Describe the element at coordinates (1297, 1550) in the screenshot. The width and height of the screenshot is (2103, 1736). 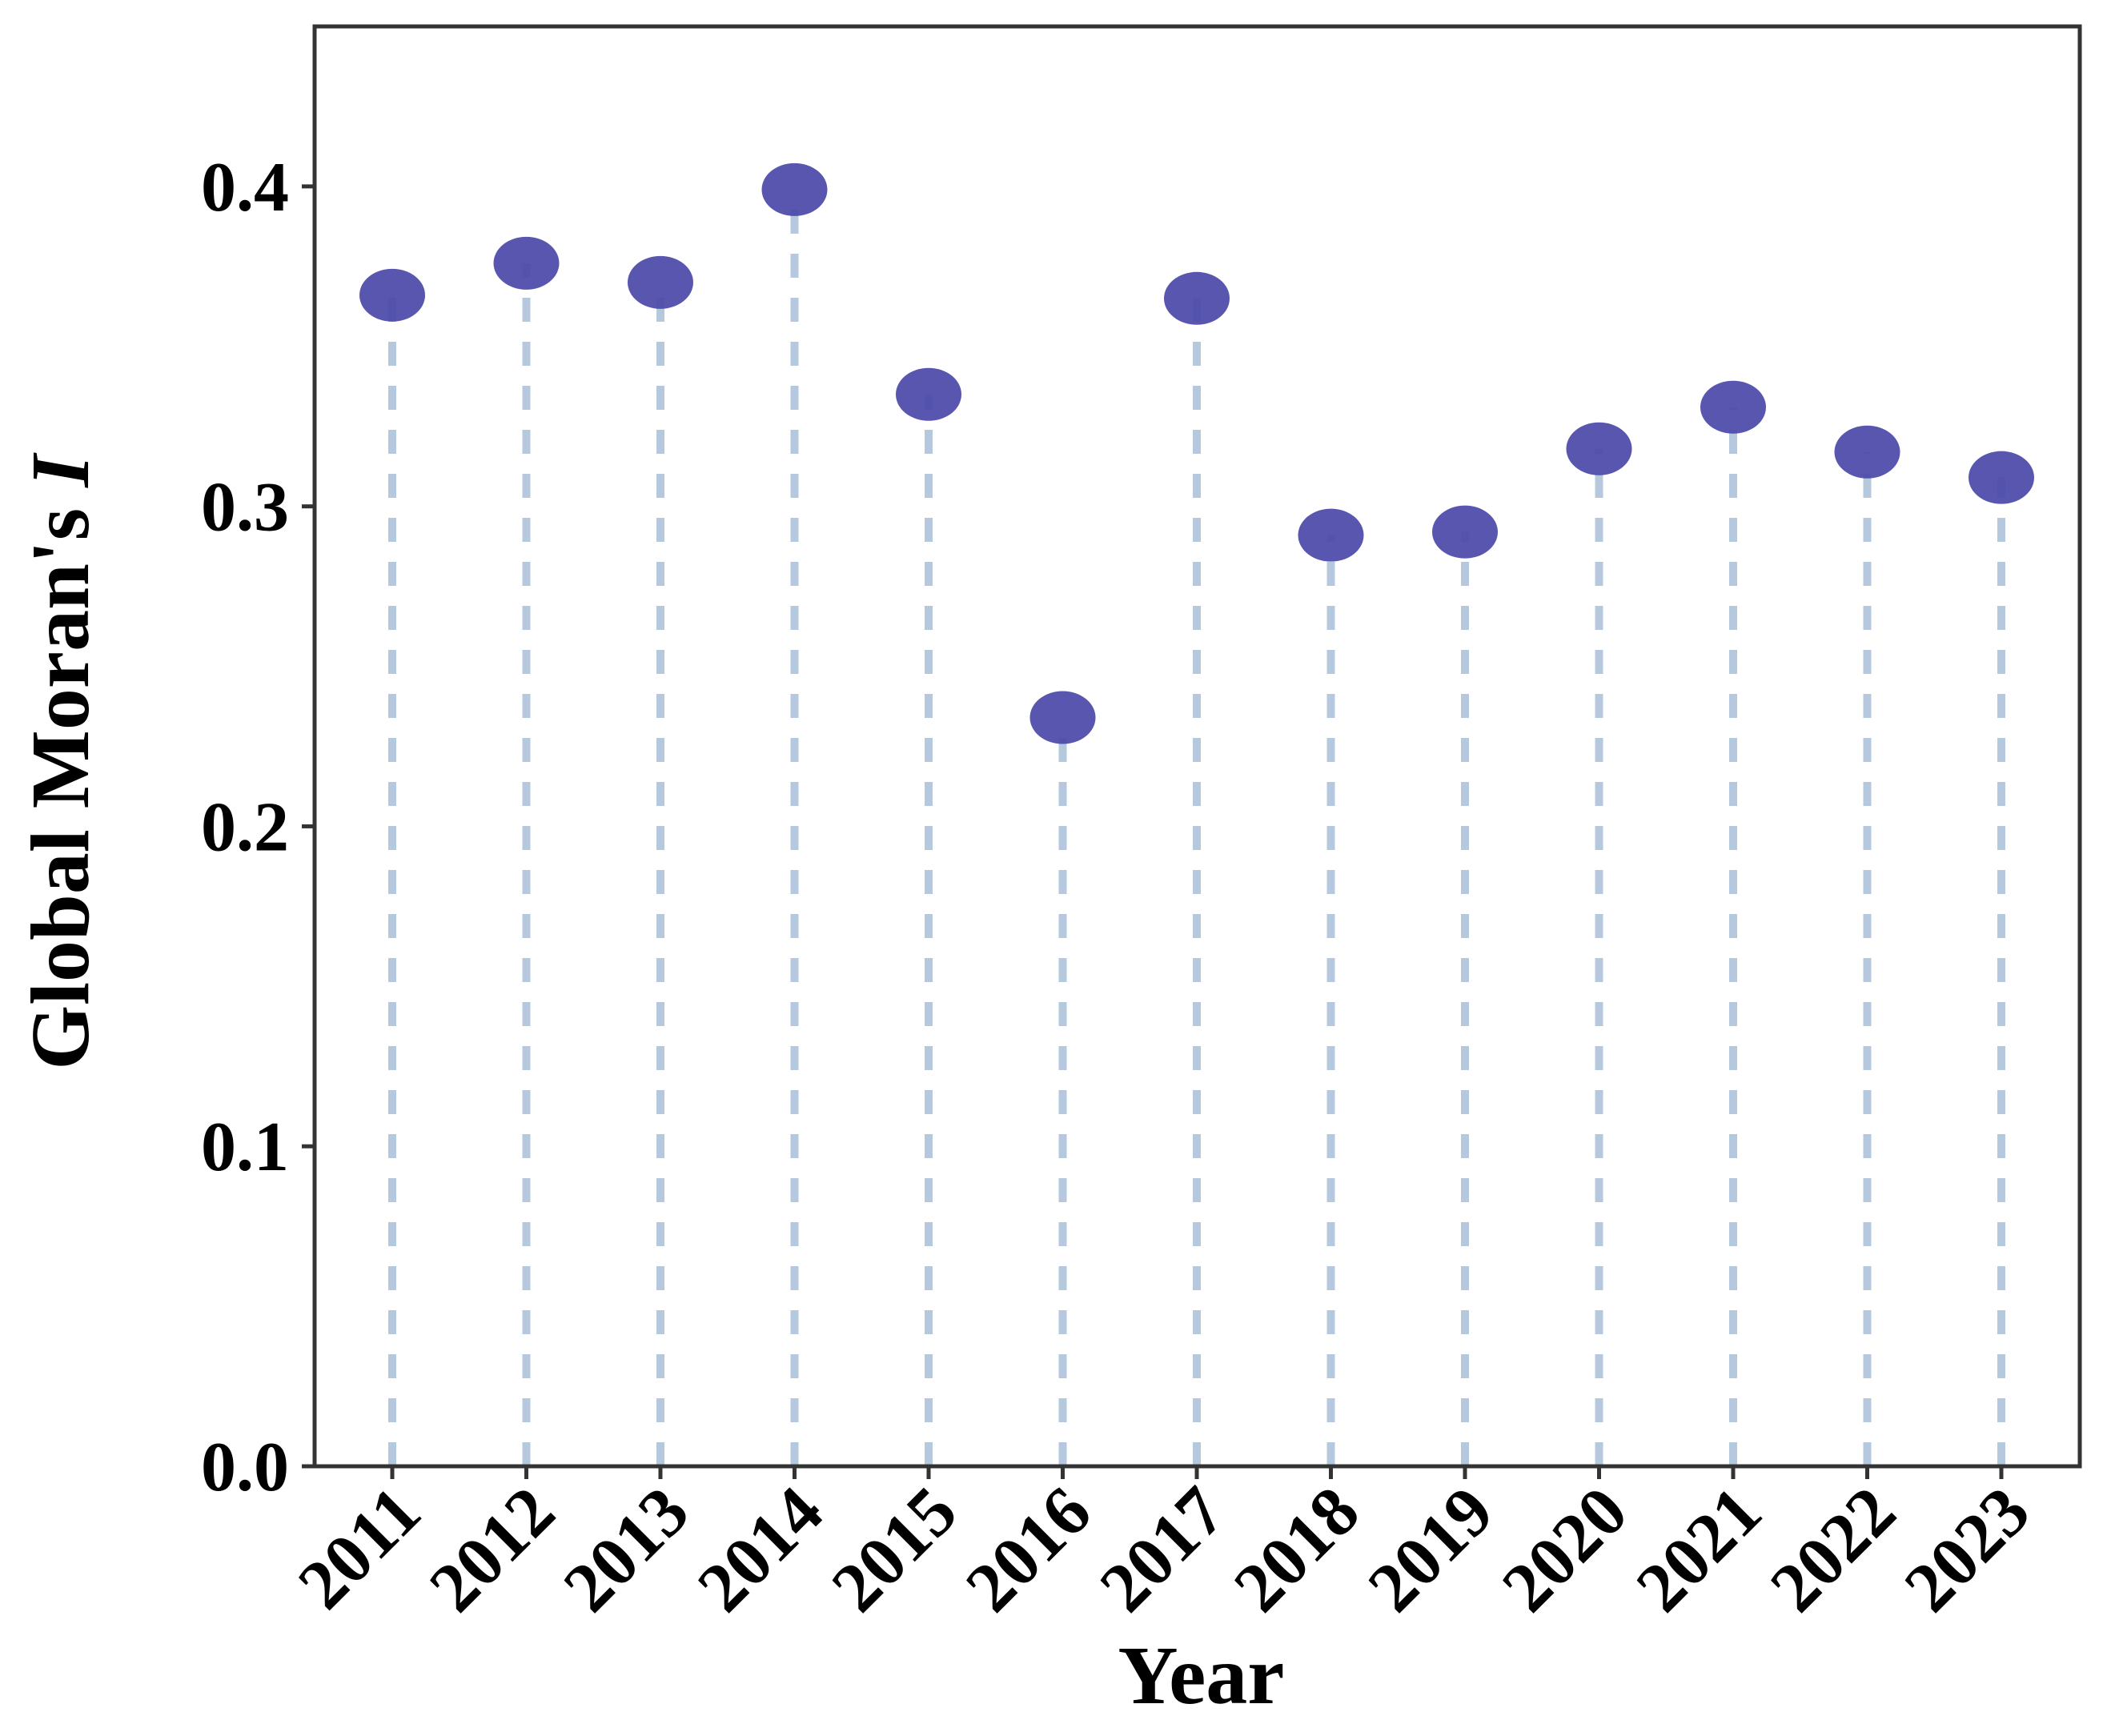
I see `x-tick-label: 2018` at that location.